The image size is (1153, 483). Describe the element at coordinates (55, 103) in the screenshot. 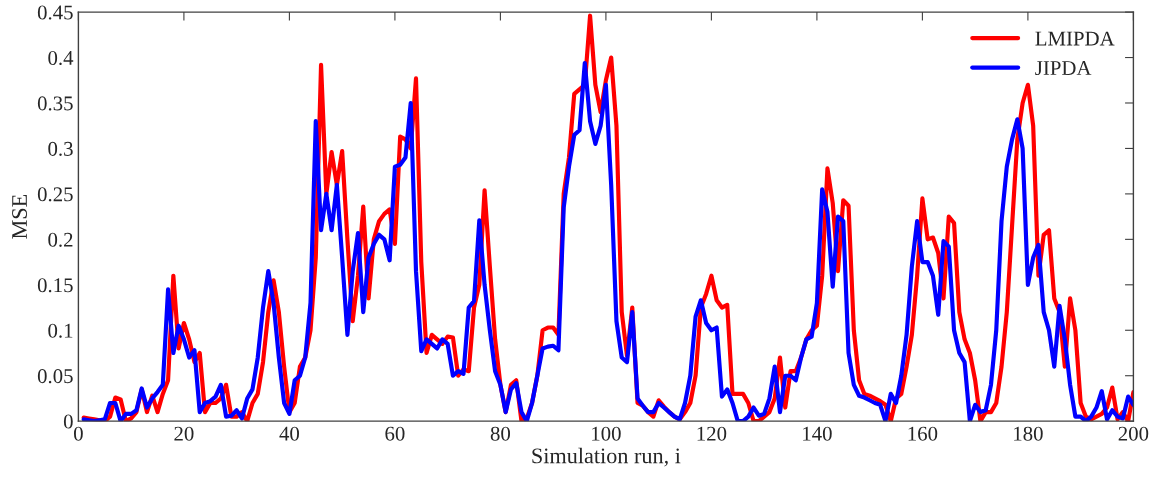

I see `y-tick-label: 0.35` at that location.